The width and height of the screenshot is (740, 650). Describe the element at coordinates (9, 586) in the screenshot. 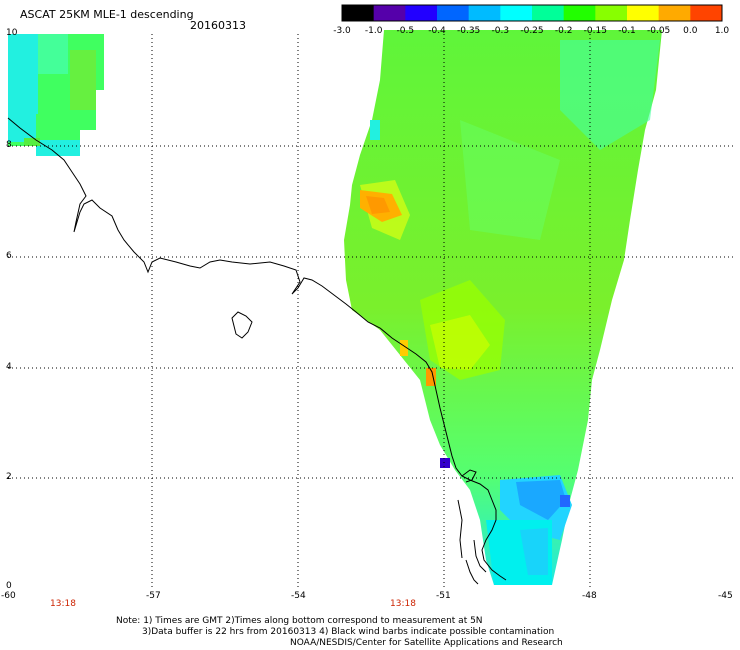

I see `lat-label-0: 0` at that location.